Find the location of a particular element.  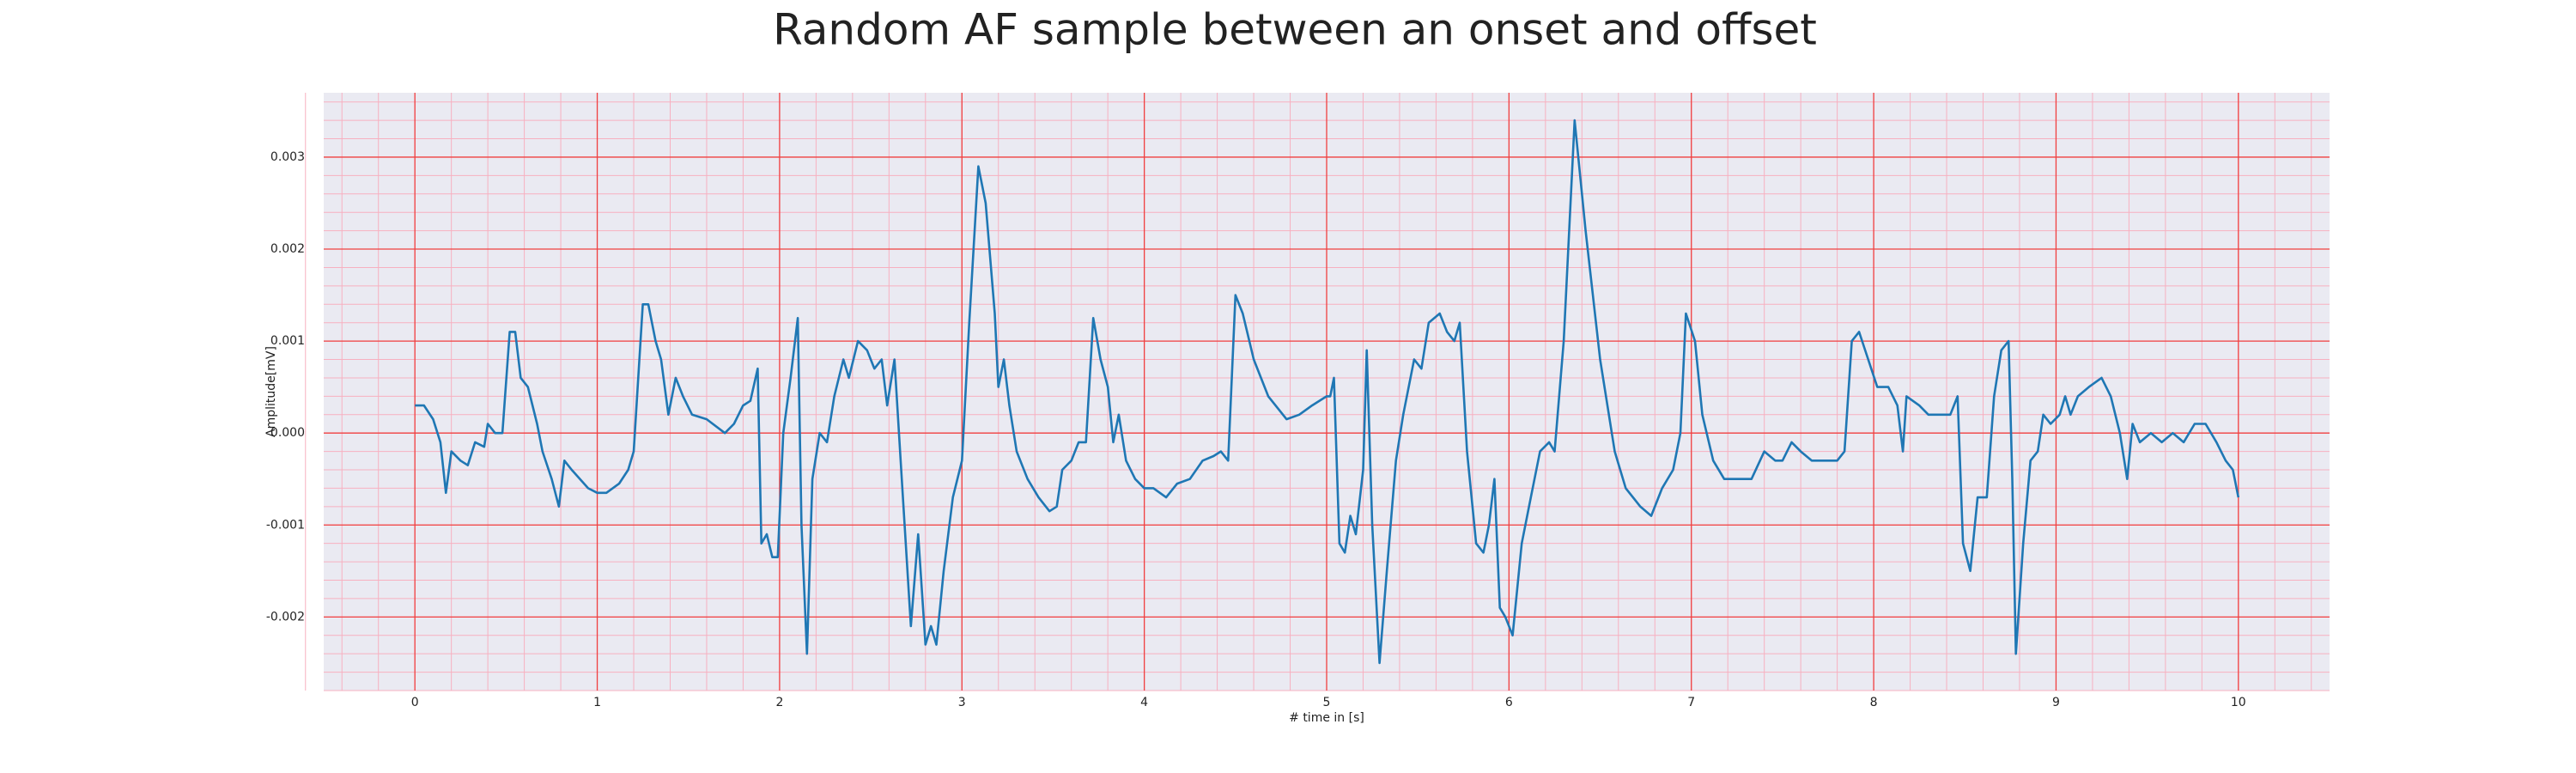

x-tick-label: 2 is located at coordinates (779, 702).